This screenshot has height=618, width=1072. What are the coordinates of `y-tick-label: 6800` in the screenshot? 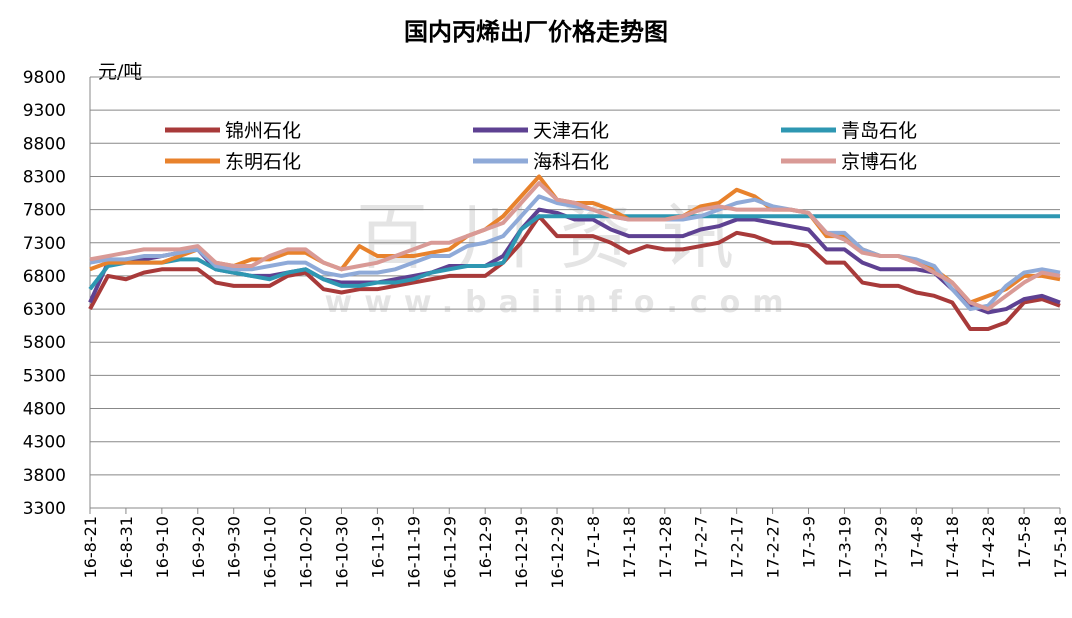 It's located at (44, 277).